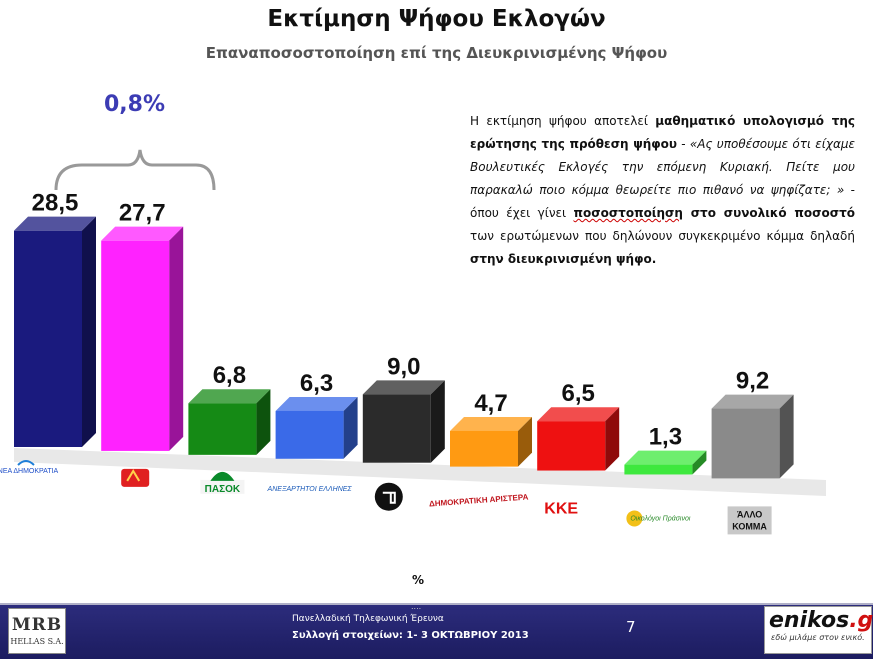 This screenshot has width=873, height=659. Describe the element at coordinates (861, 620) in the screenshot. I see `enikos-logo-domain: .gr` at that location.